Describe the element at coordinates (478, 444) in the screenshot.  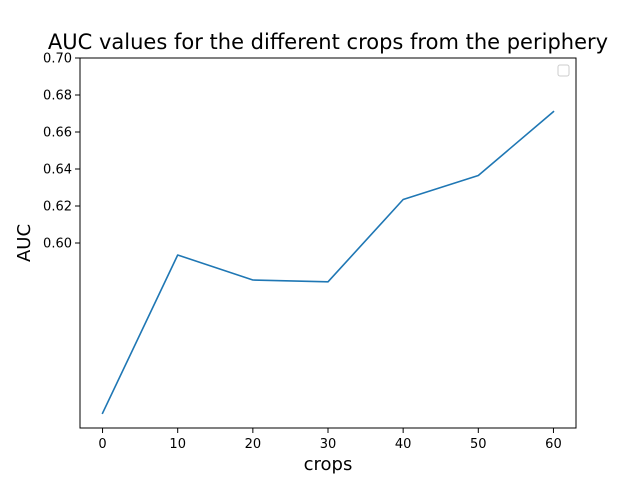
I see `x-tick-label-5: 50` at that location.